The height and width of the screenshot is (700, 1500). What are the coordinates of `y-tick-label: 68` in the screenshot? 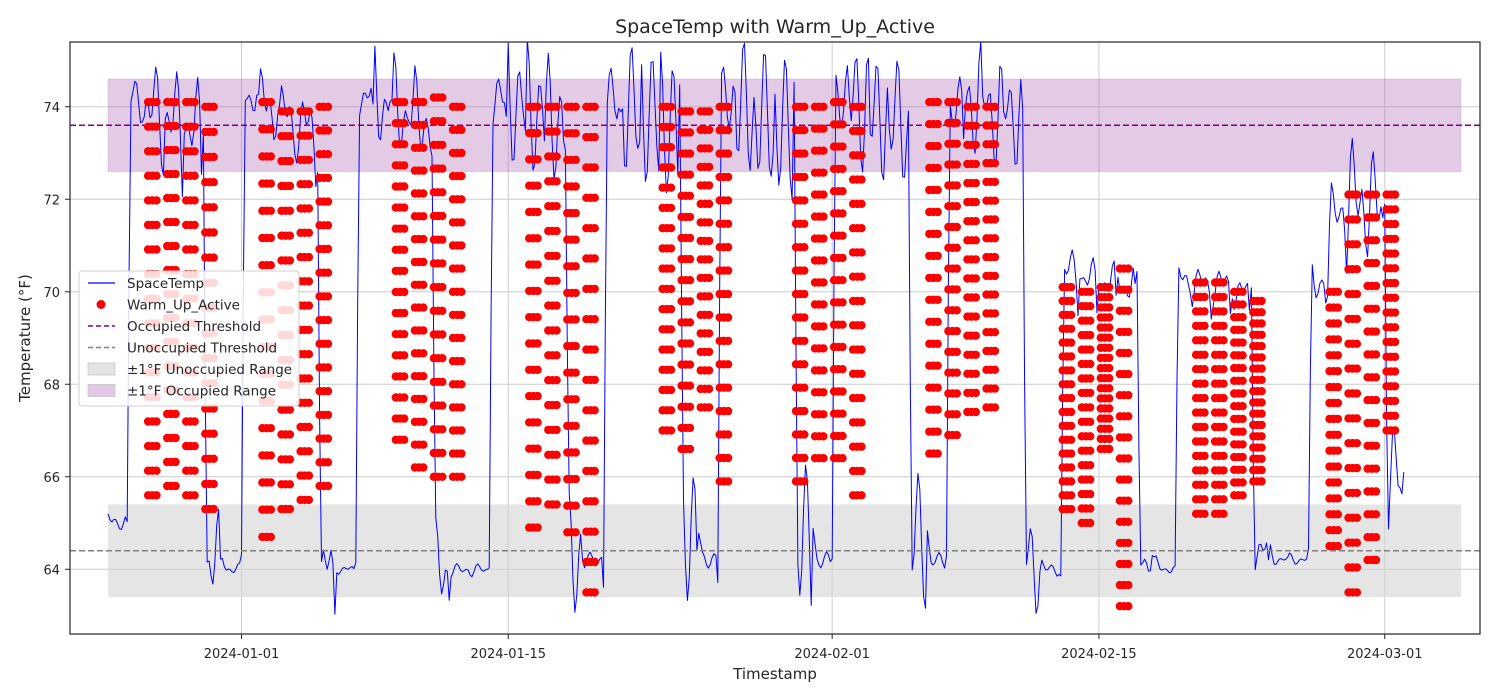 It's located at (51, 385).